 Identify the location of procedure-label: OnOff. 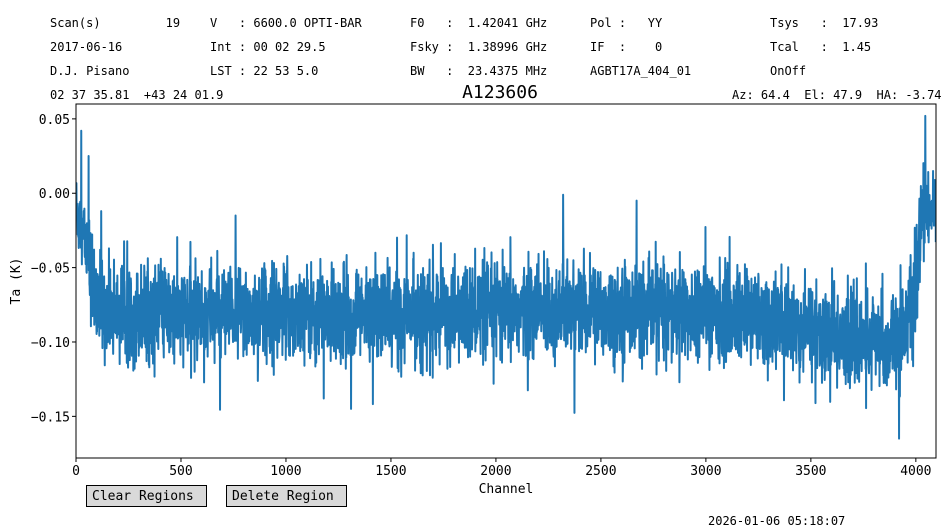
(788, 71).